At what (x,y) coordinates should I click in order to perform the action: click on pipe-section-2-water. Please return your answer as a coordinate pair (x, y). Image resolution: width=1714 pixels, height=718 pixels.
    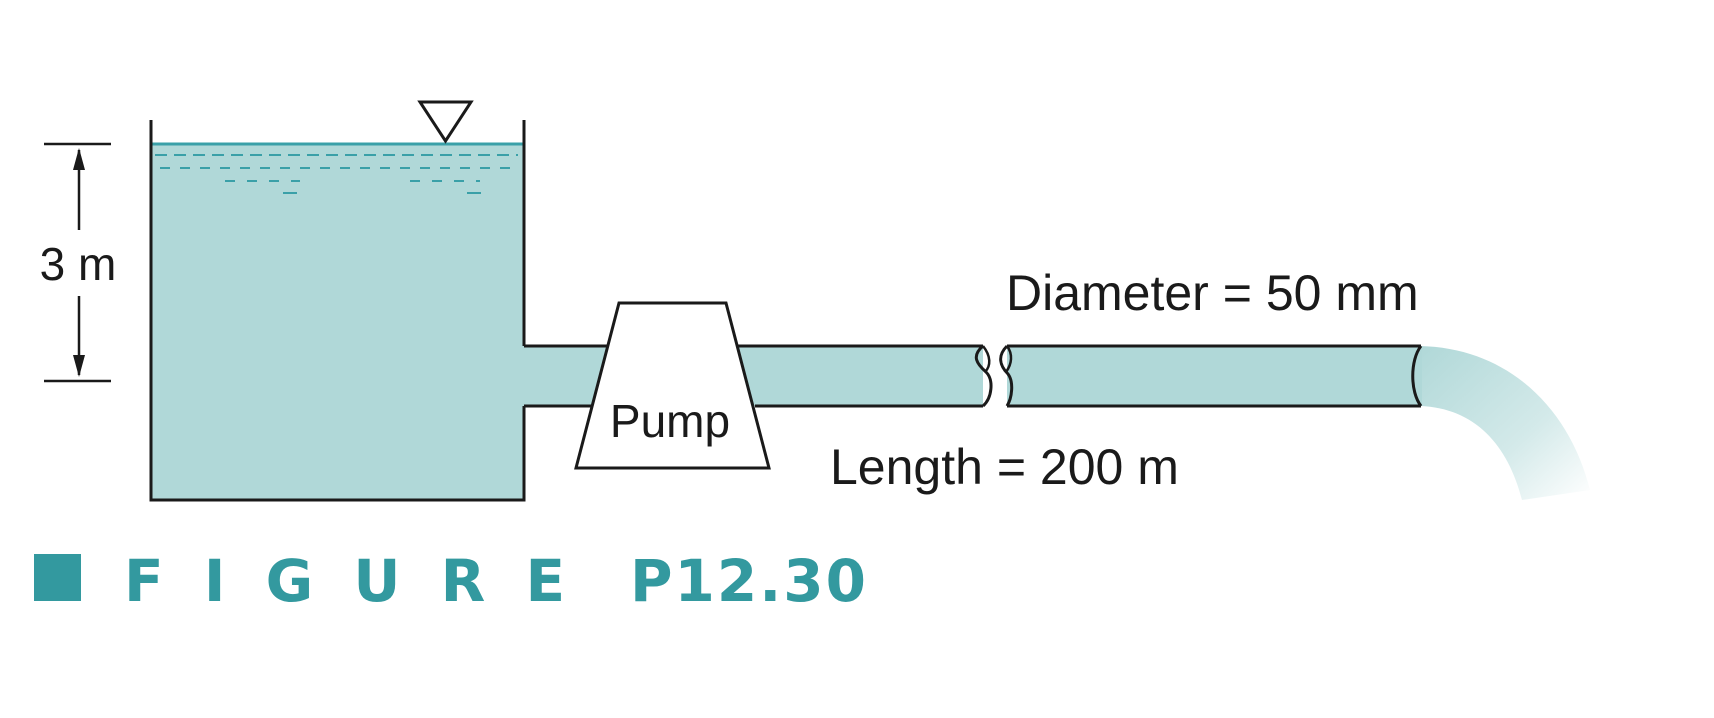
    Looking at the image, I should click on (1214, 376).